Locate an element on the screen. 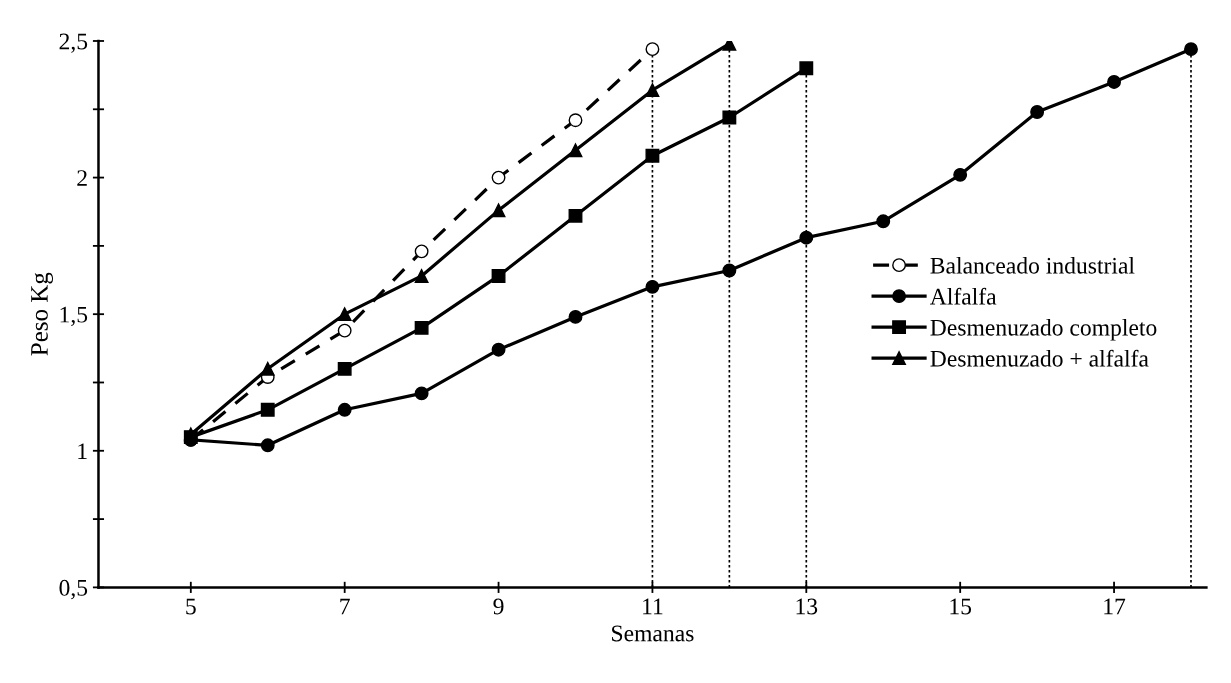 The width and height of the screenshot is (1231, 683). x-tick-label: 15 is located at coordinates (961, 606).